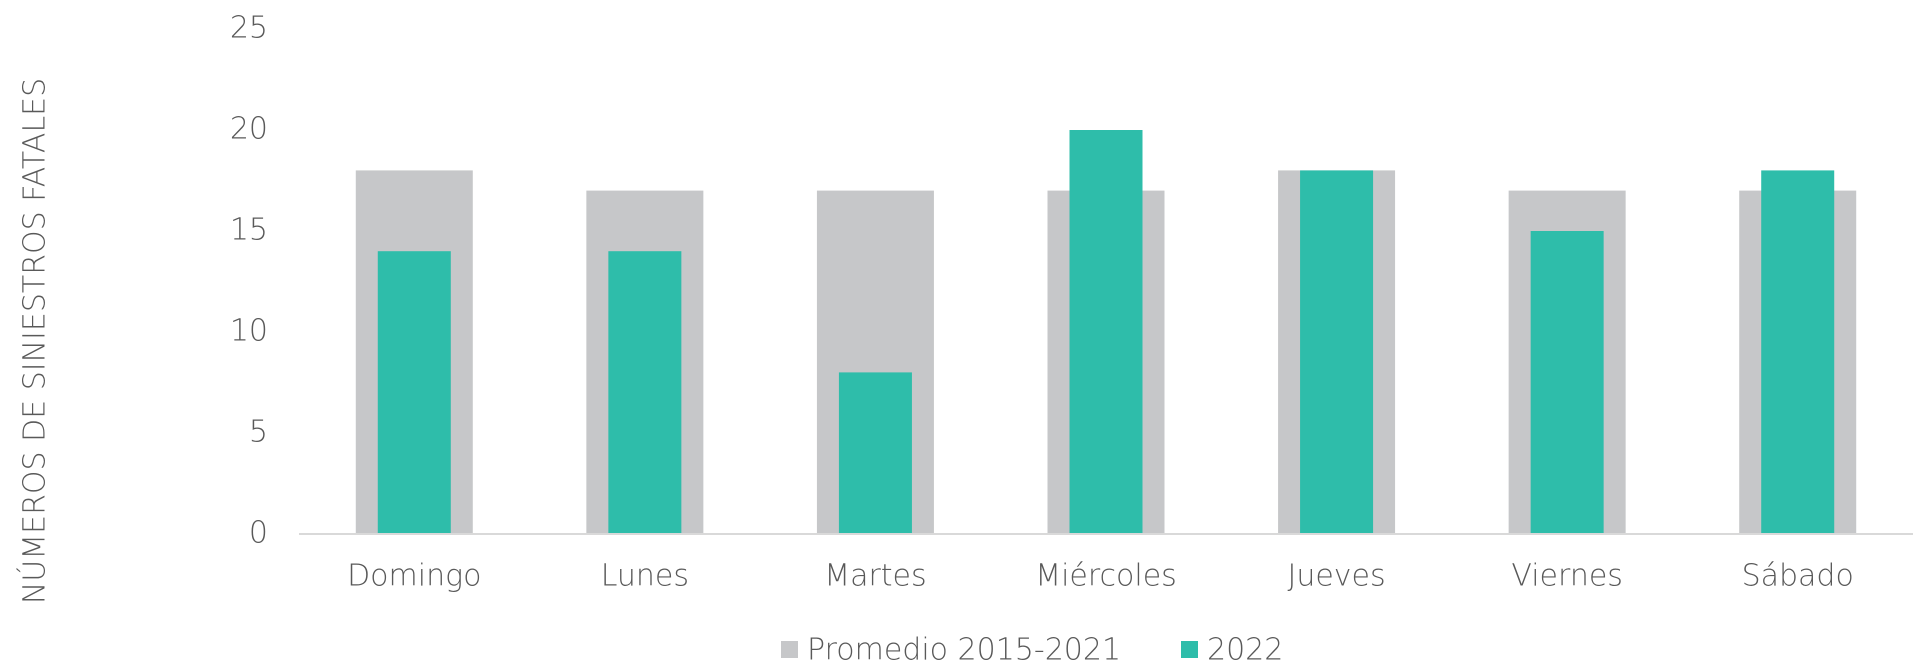 The image size is (1913, 666). I want to click on x-tick-label: Miércoles, so click(1106, 576).